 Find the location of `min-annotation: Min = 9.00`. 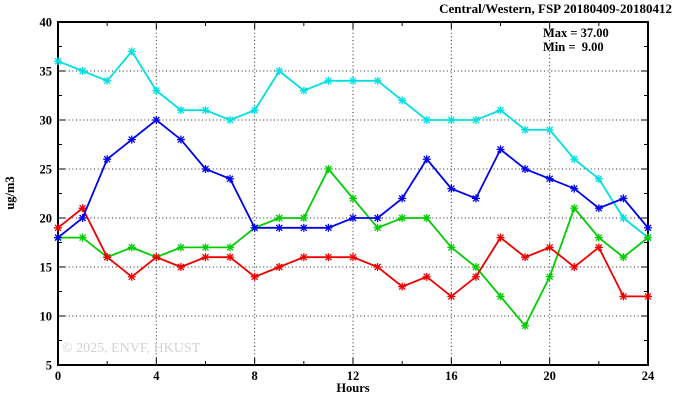

min-annotation: Min = 9.00 is located at coordinates (573, 47).